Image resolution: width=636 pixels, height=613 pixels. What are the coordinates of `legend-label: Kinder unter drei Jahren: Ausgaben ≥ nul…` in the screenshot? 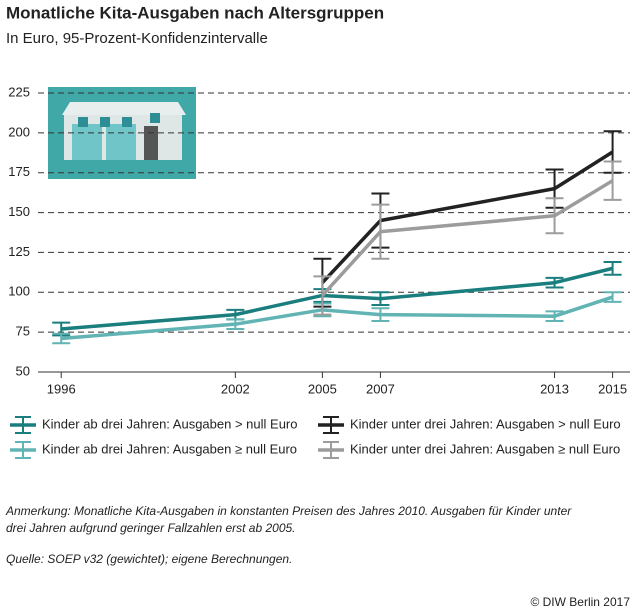 It's located at (485, 448).